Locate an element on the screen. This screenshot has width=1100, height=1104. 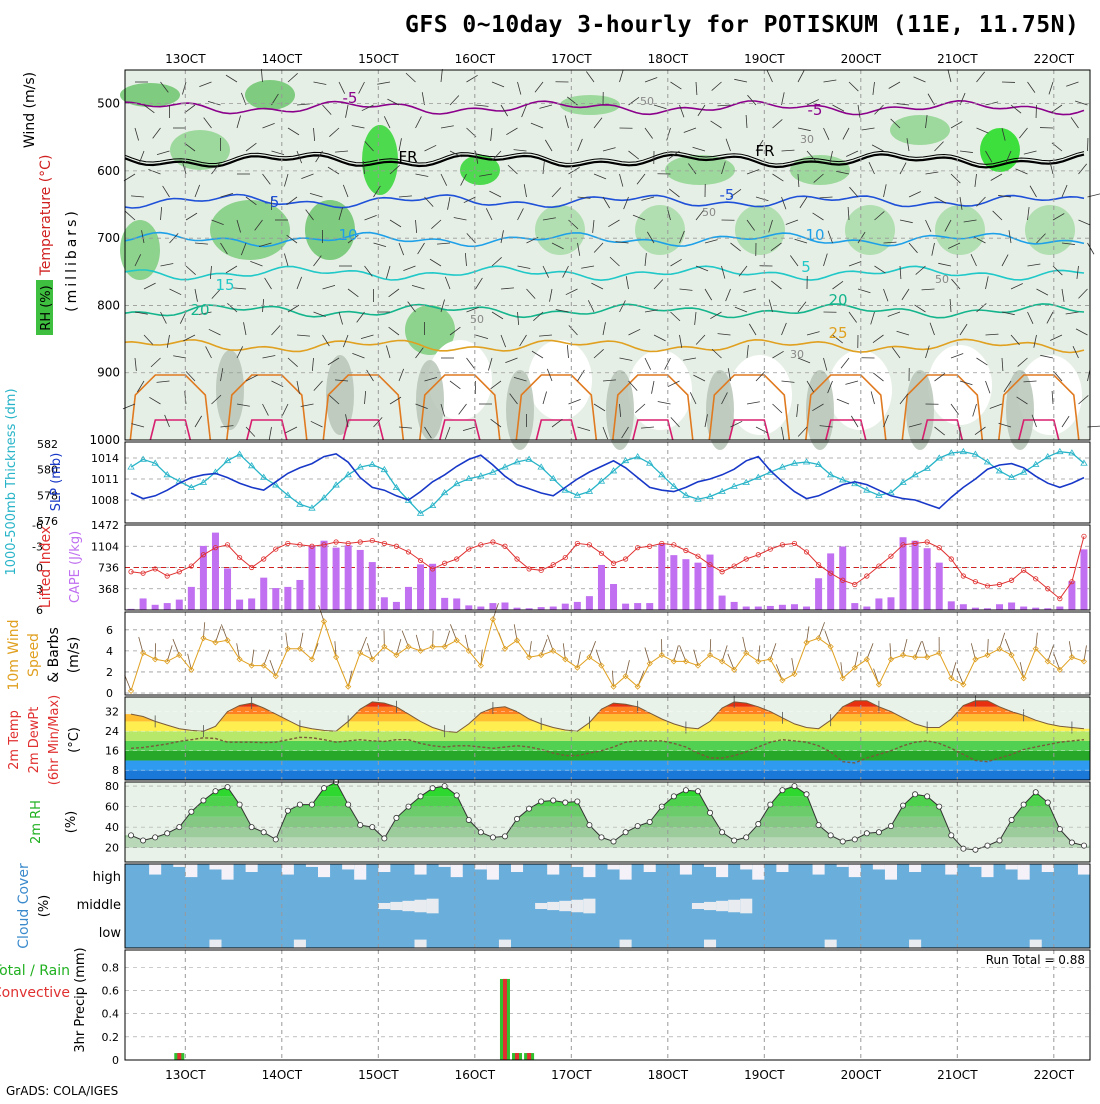
temp-tick-label: 24 is located at coordinates (112, 731).